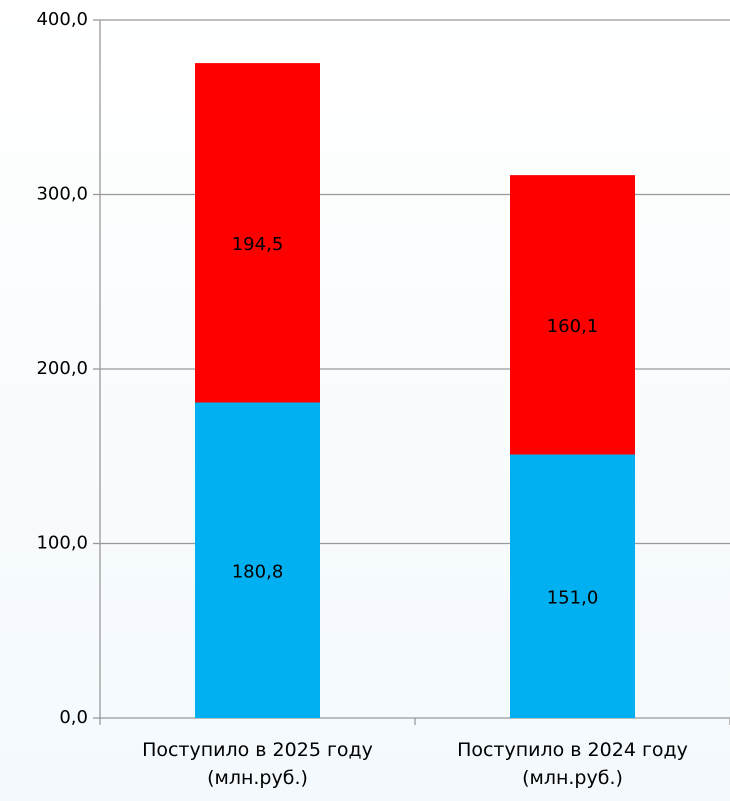  What do you see at coordinates (258, 244) in the screenshot?
I see `value-label: 194,5` at bounding box center [258, 244].